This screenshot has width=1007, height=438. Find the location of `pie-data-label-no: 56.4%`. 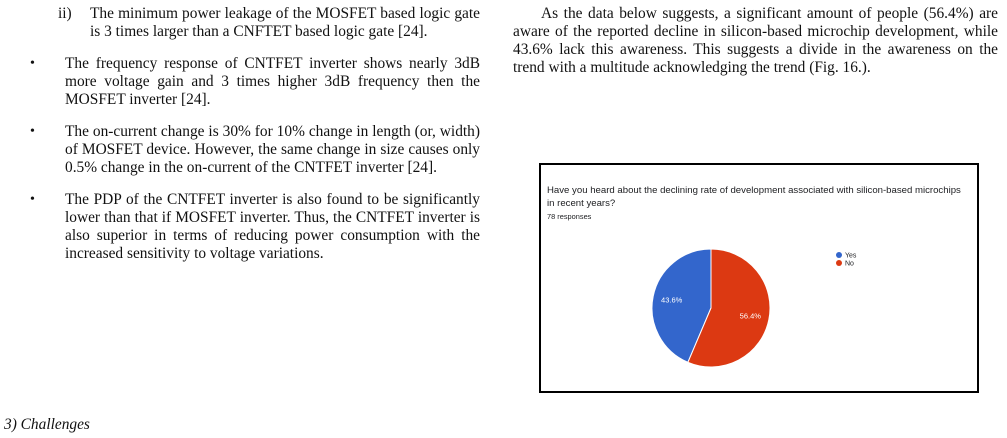

pie-data-label-no: 56.4% is located at coordinates (751, 316).